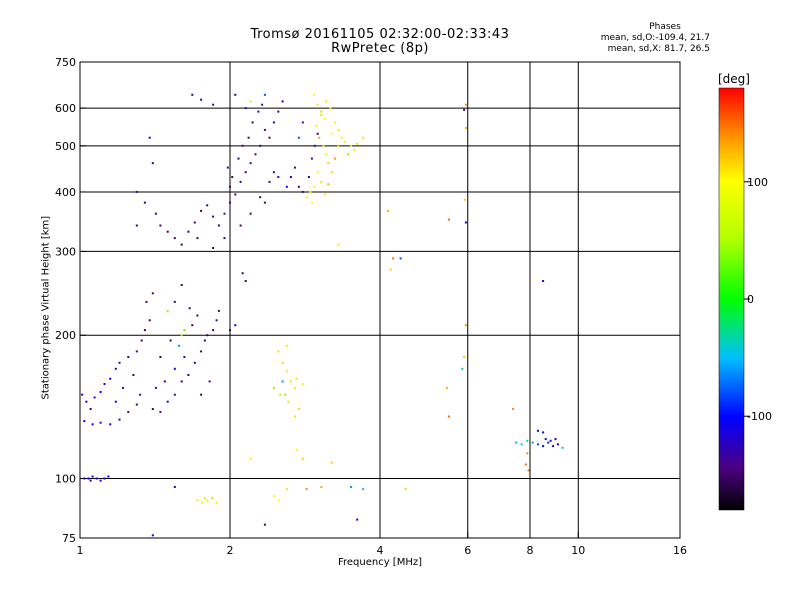 This screenshot has width=800, height=600. I want to click on colorbar-tick-label: 100, so click(757, 182).